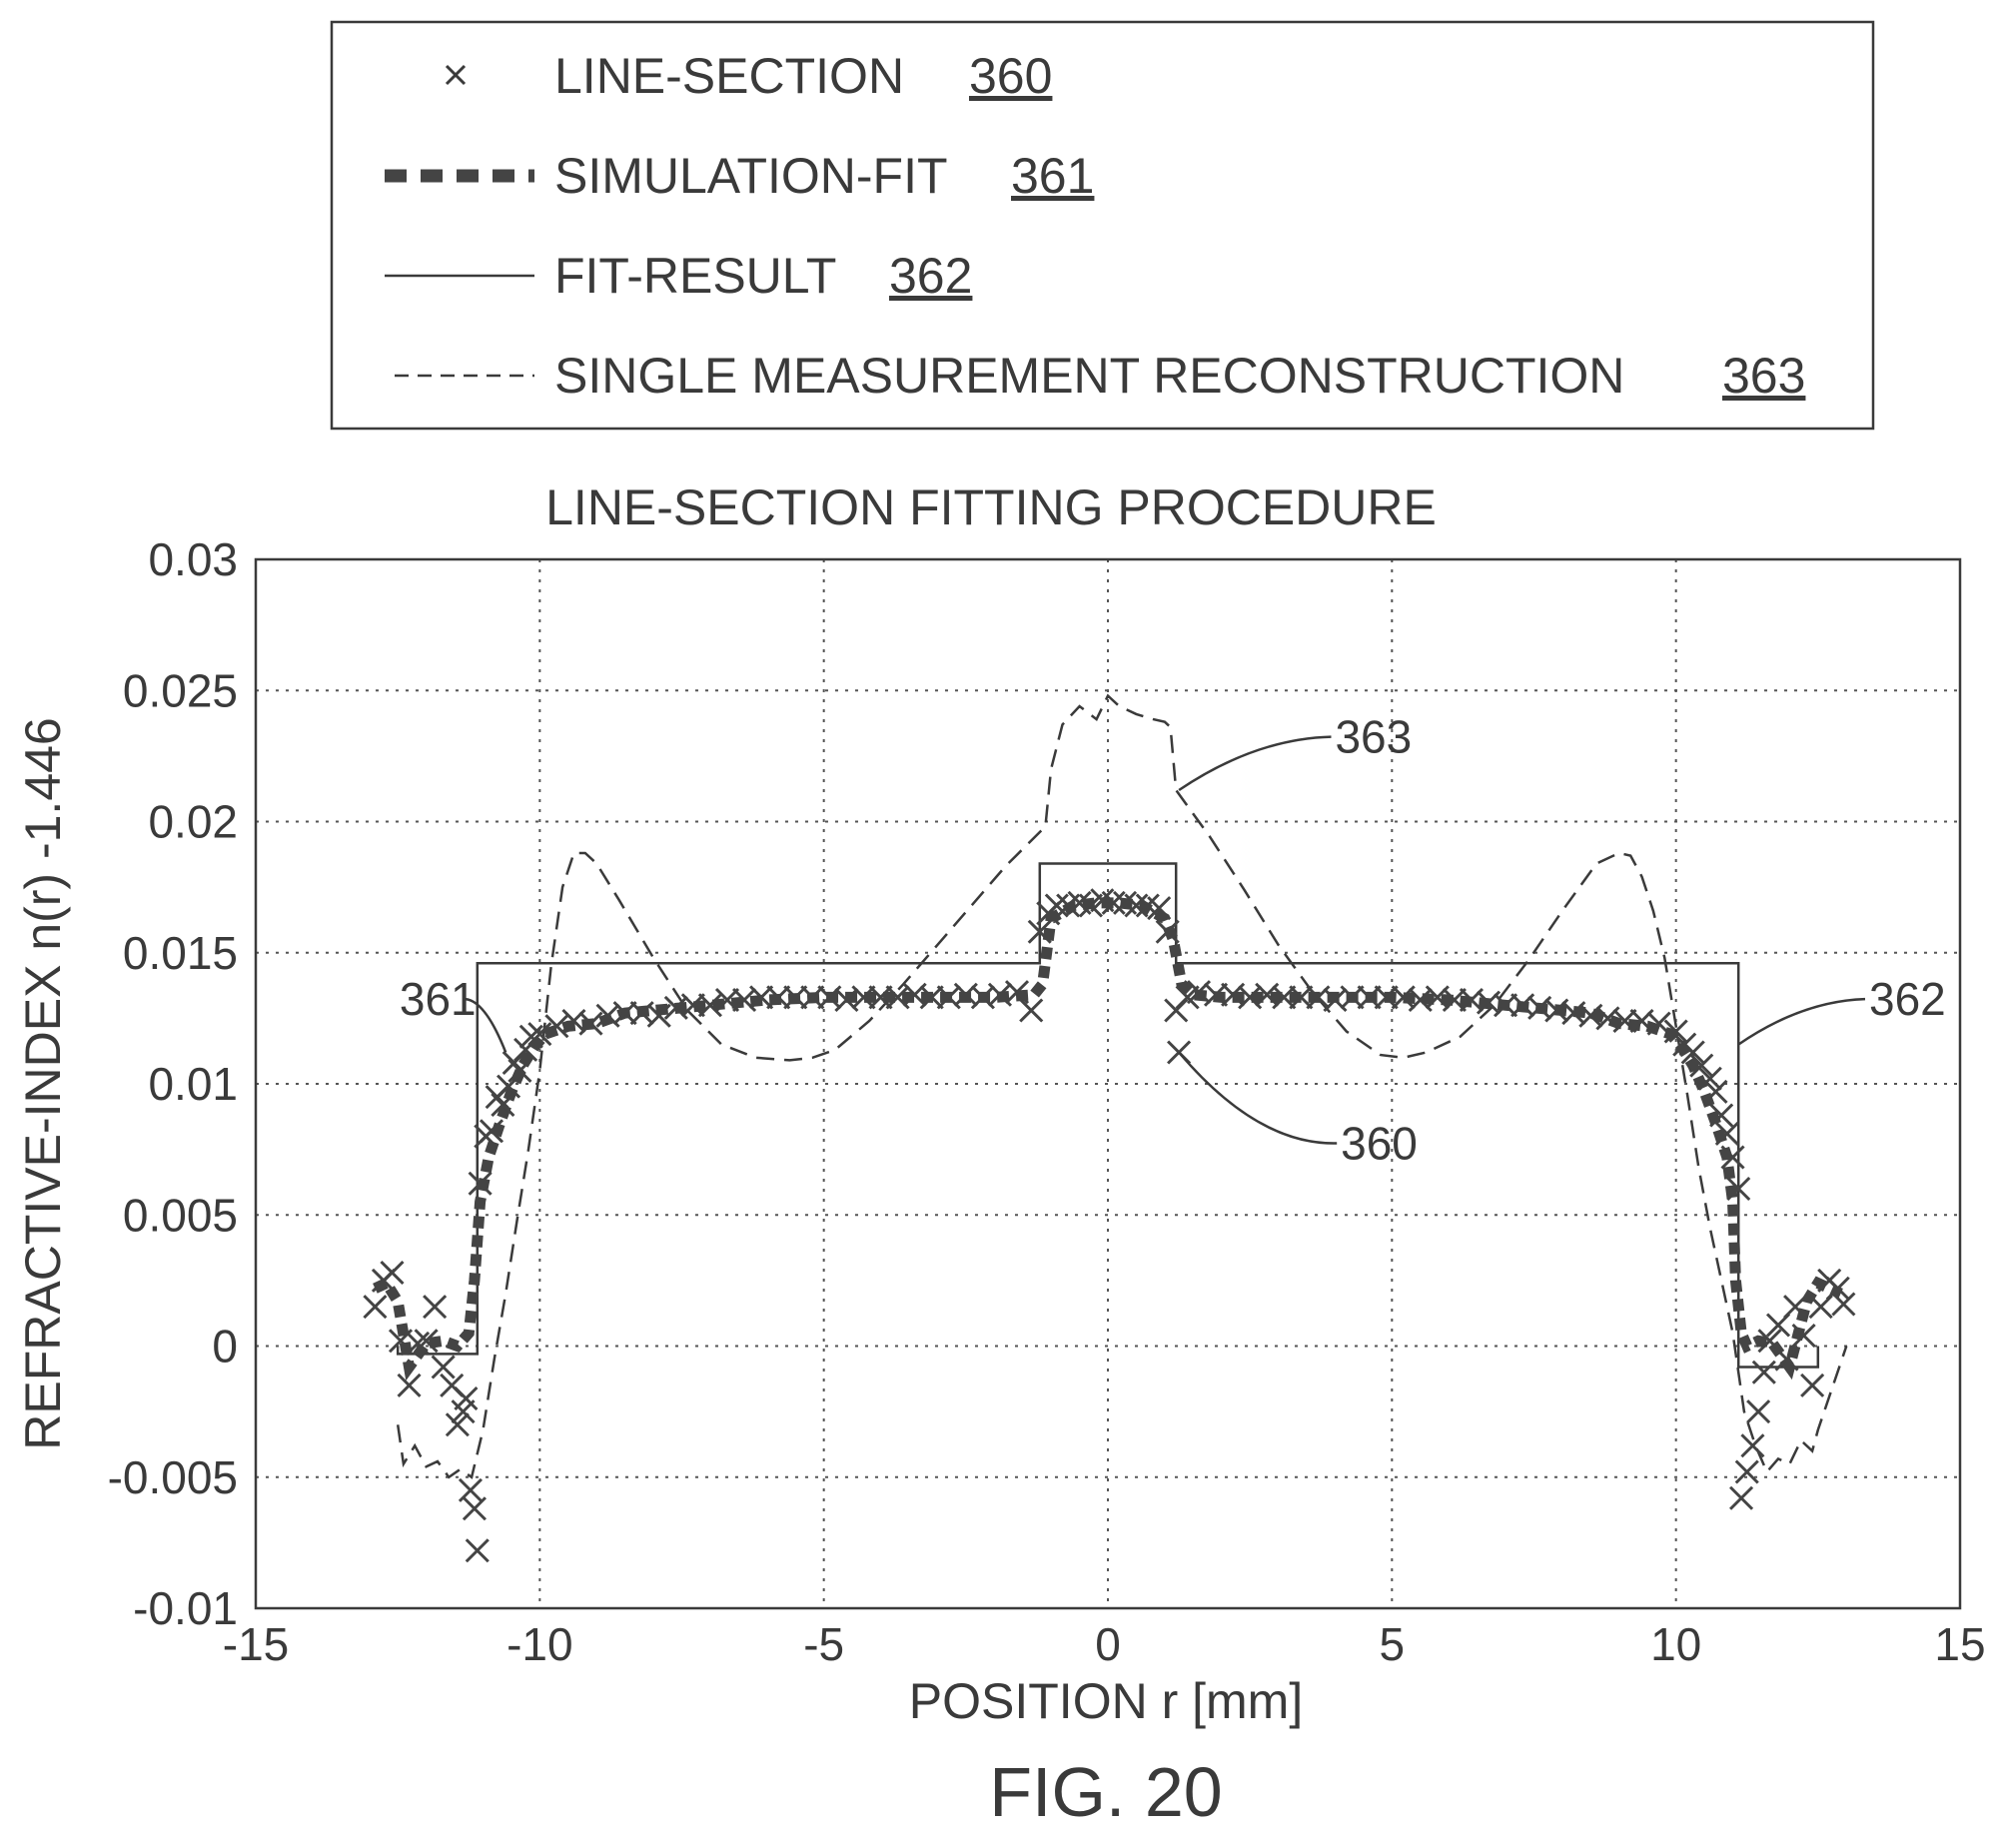 Image resolution: width=2001 pixels, height=1848 pixels. I want to click on chart-title: LINE-SECTION FITTING PROCEDURE, so click(991, 507).